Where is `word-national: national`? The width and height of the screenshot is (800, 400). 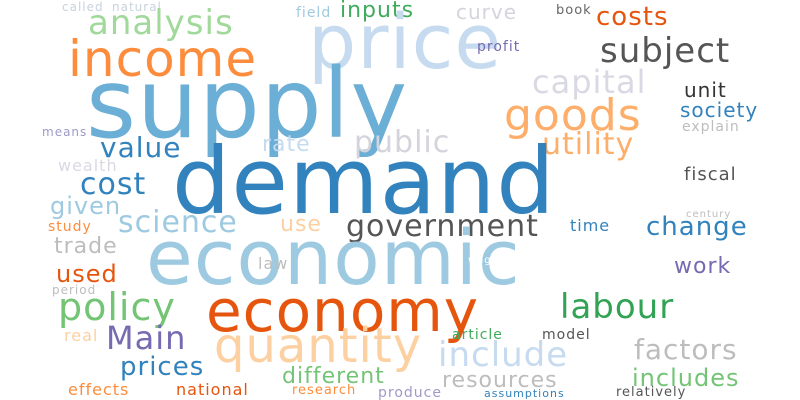 word-national: national is located at coordinates (212, 389).